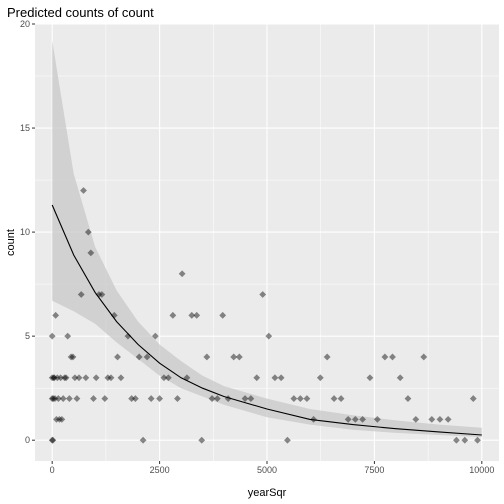  I want to click on y-tick-label: 0, so click(27, 440).